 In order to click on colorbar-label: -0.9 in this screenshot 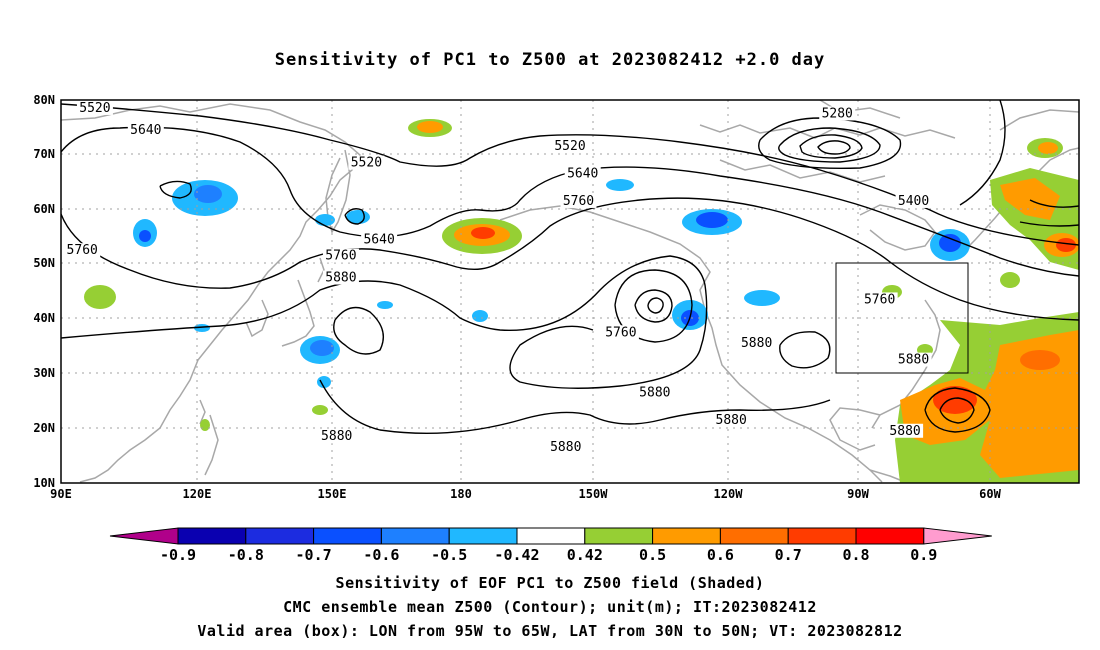, I will do `click(178, 555)`.